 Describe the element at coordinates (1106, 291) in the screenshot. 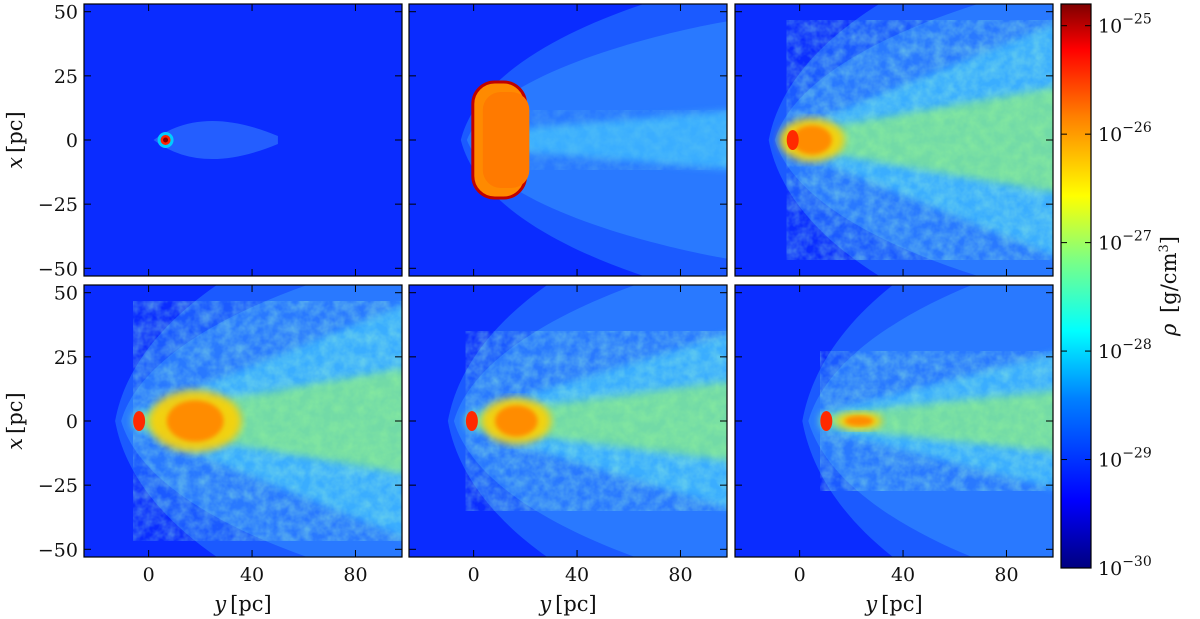

I see `colorbar: 10−25 10−26 10−27 10−28 10−29 10−30` at that location.